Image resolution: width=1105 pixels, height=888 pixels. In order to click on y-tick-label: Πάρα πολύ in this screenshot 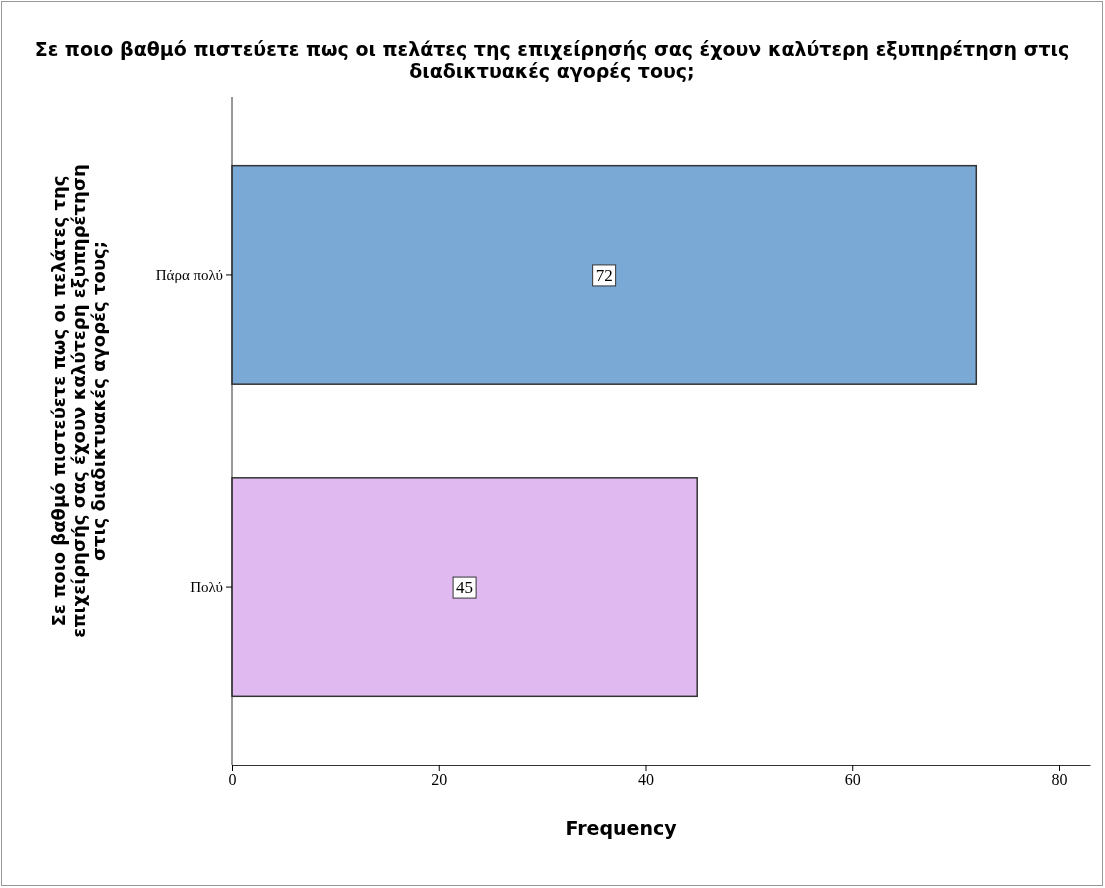, I will do `click(189, 274)`.